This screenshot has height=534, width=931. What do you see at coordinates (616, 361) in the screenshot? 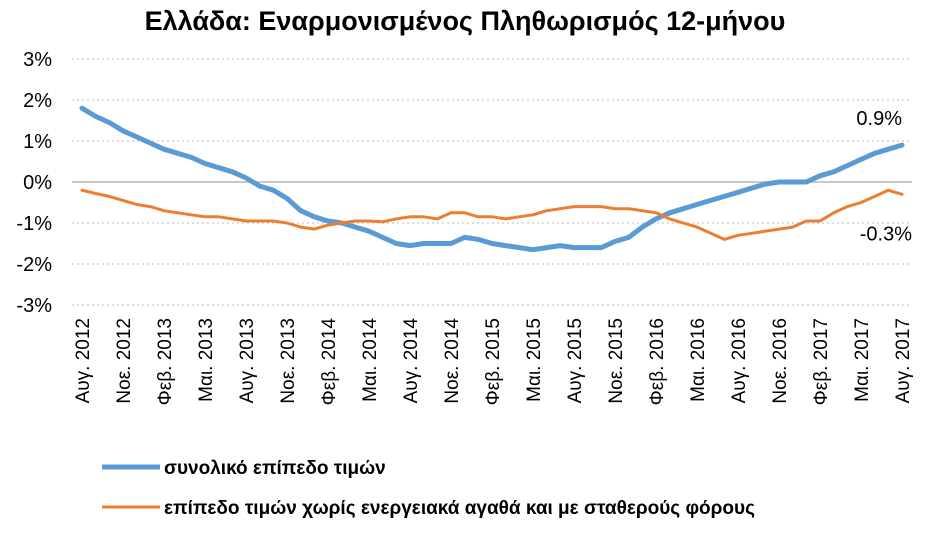
I see `x-tick-label: Νοε. 2015` at bounding box center [616, 361].